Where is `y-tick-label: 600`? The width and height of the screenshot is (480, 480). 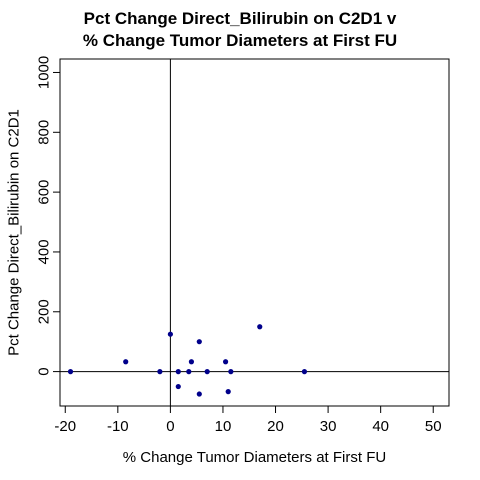 y-tick-label: 600 is located at coordinates (44, 192).